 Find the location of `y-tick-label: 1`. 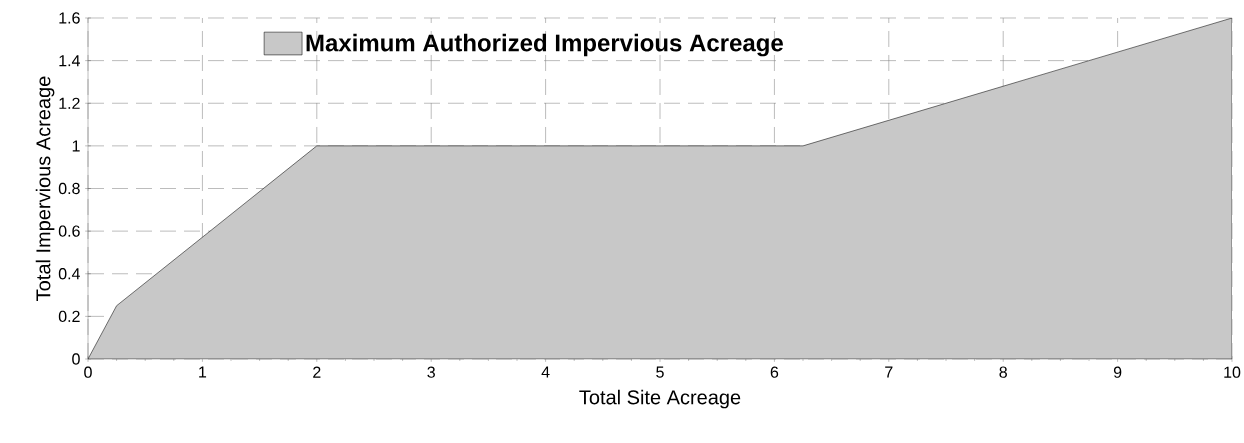

y-tick-label: 1 is located at coordinates (76, 146).